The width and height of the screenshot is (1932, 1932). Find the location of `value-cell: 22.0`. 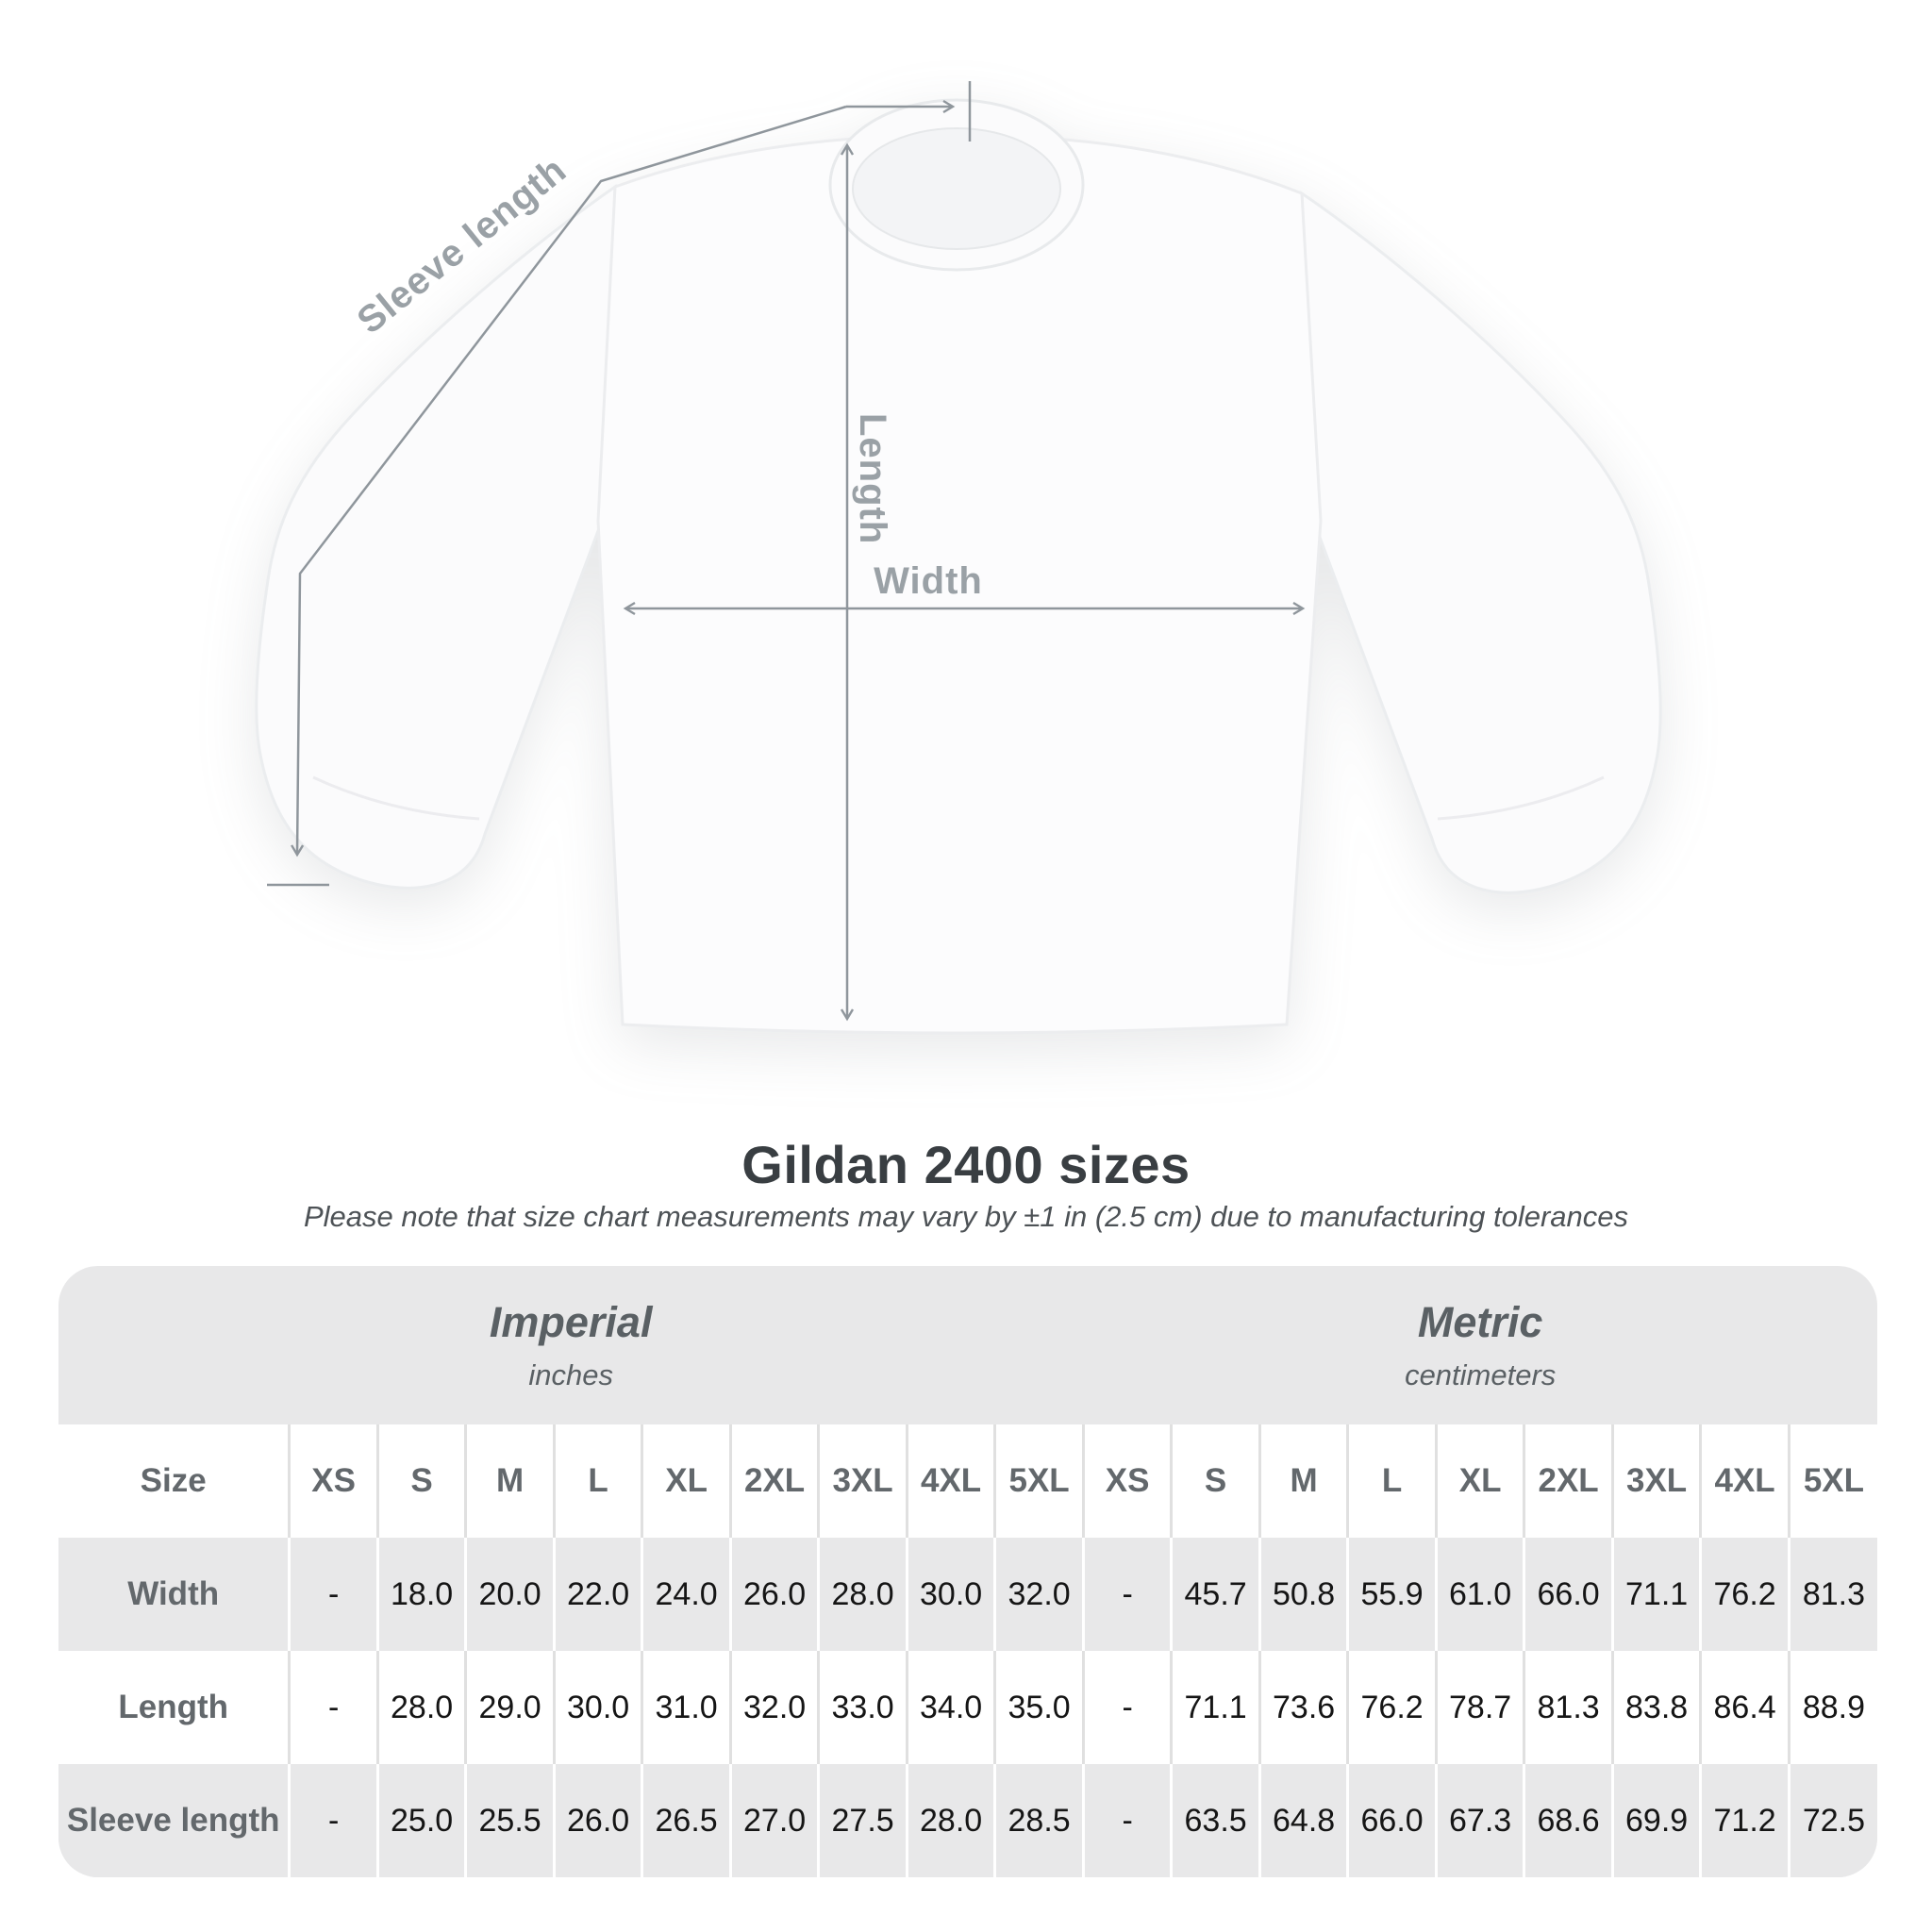

value-cell: 22.0 is located at coordinates (597, 1594).